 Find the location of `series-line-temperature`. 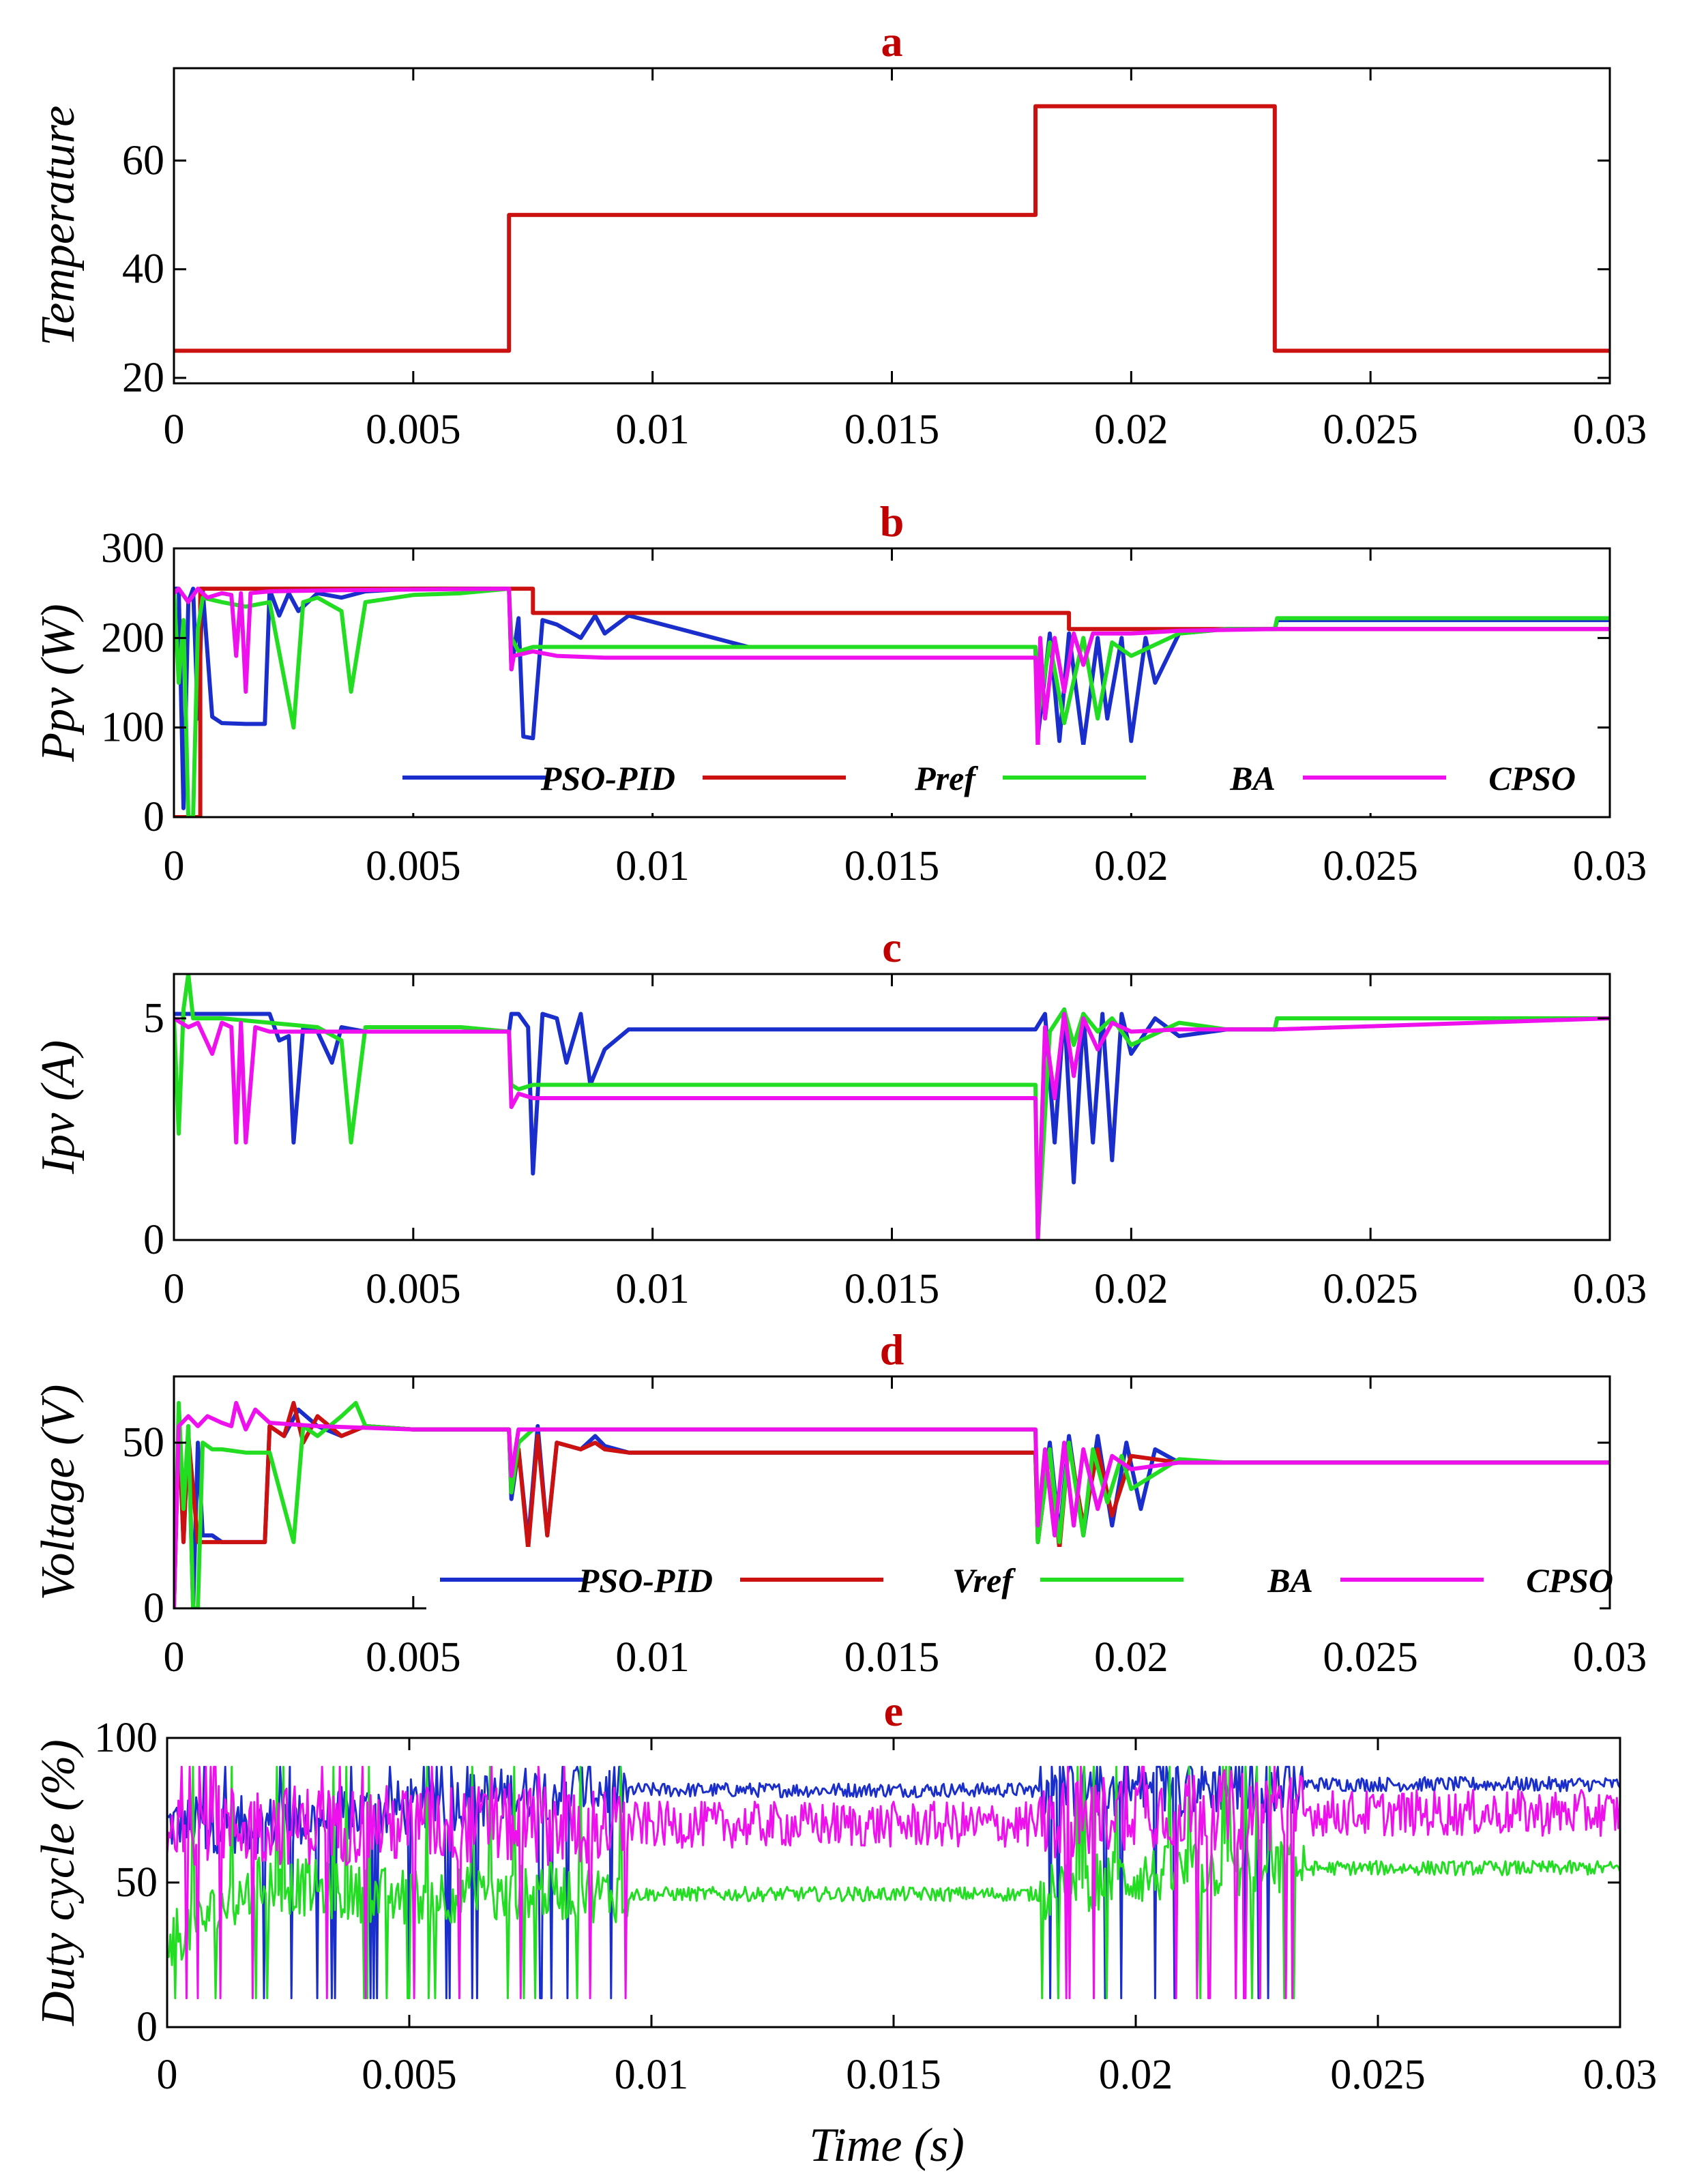

series-line-temperature is located at coordinates (892, 228).